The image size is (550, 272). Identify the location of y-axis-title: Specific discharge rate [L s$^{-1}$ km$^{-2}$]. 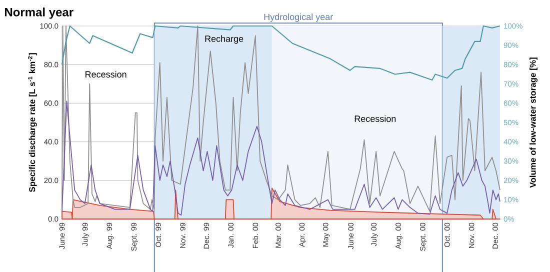
(32, 122).